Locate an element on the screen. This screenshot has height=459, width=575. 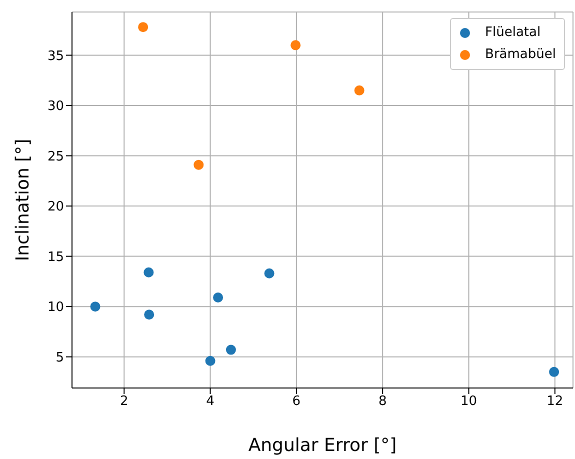
y-tick-label: 15 is located at coordinates (55, 257).